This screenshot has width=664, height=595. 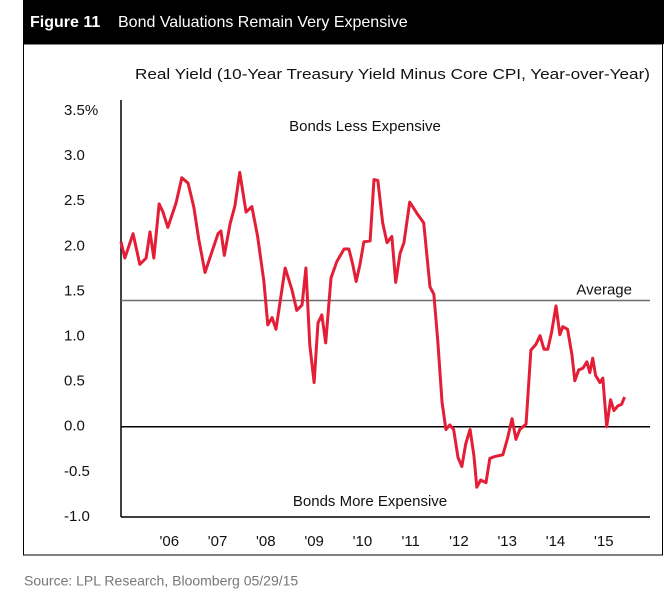 What do you see at coordinates (218, 541) in the screenshot?
I see `x-tick-label: '07` at bounding box center [218, 541].